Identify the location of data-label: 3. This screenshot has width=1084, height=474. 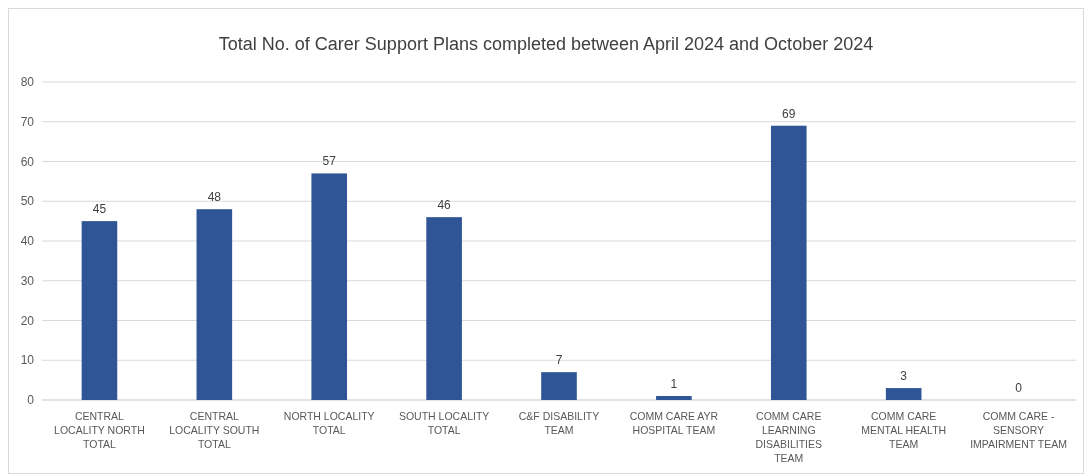
(904, 376).